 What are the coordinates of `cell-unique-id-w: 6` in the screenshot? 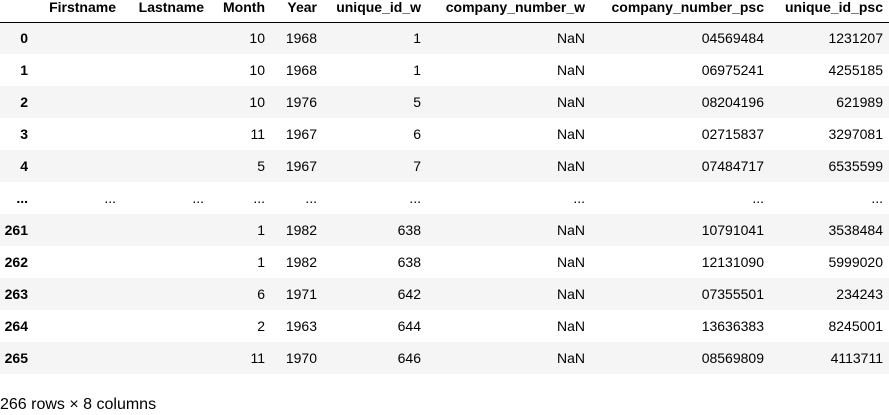 It's located at (417, 134).